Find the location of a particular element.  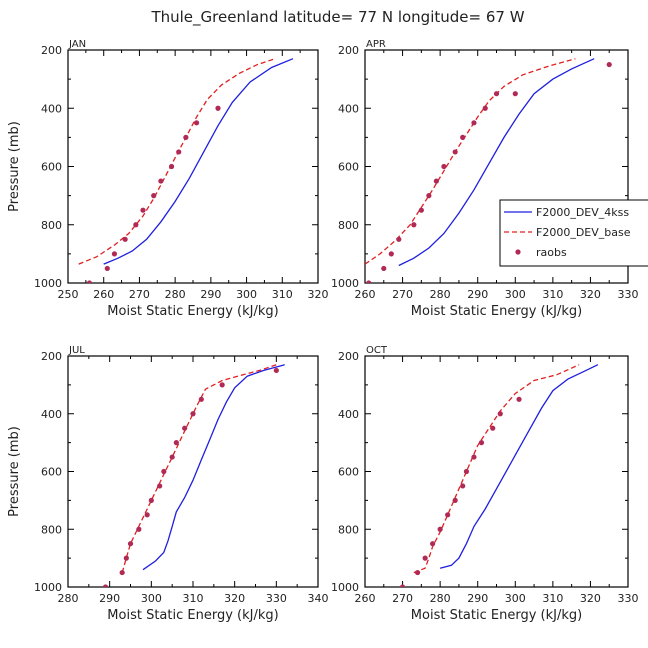

legend-label: F2000_DEV_4kss is located at coordinates (582, 212).